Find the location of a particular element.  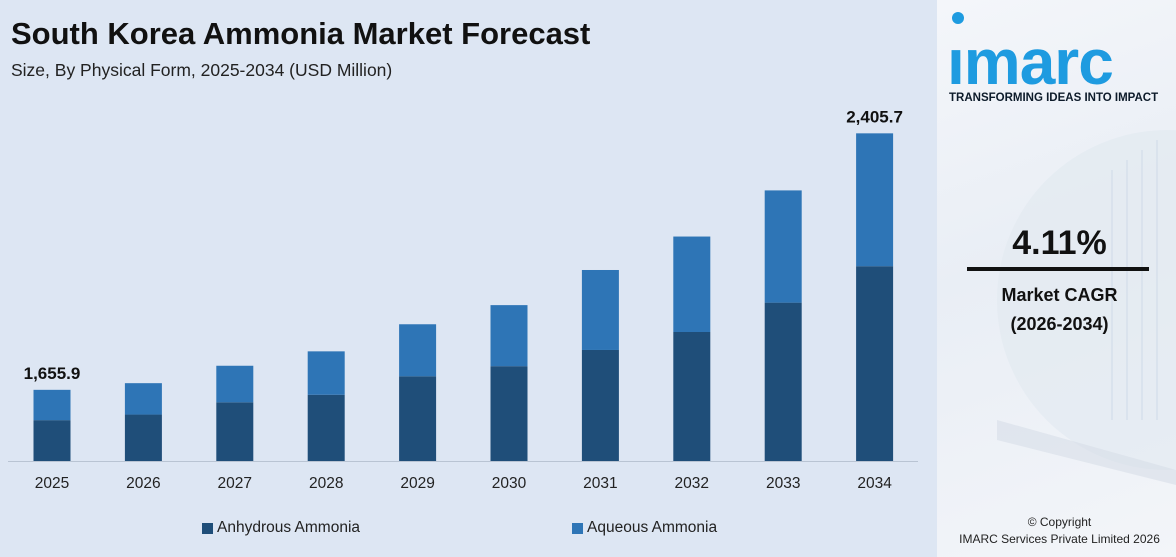

x-tick-label-2028: 2028 is located at coordinates (326, 483).